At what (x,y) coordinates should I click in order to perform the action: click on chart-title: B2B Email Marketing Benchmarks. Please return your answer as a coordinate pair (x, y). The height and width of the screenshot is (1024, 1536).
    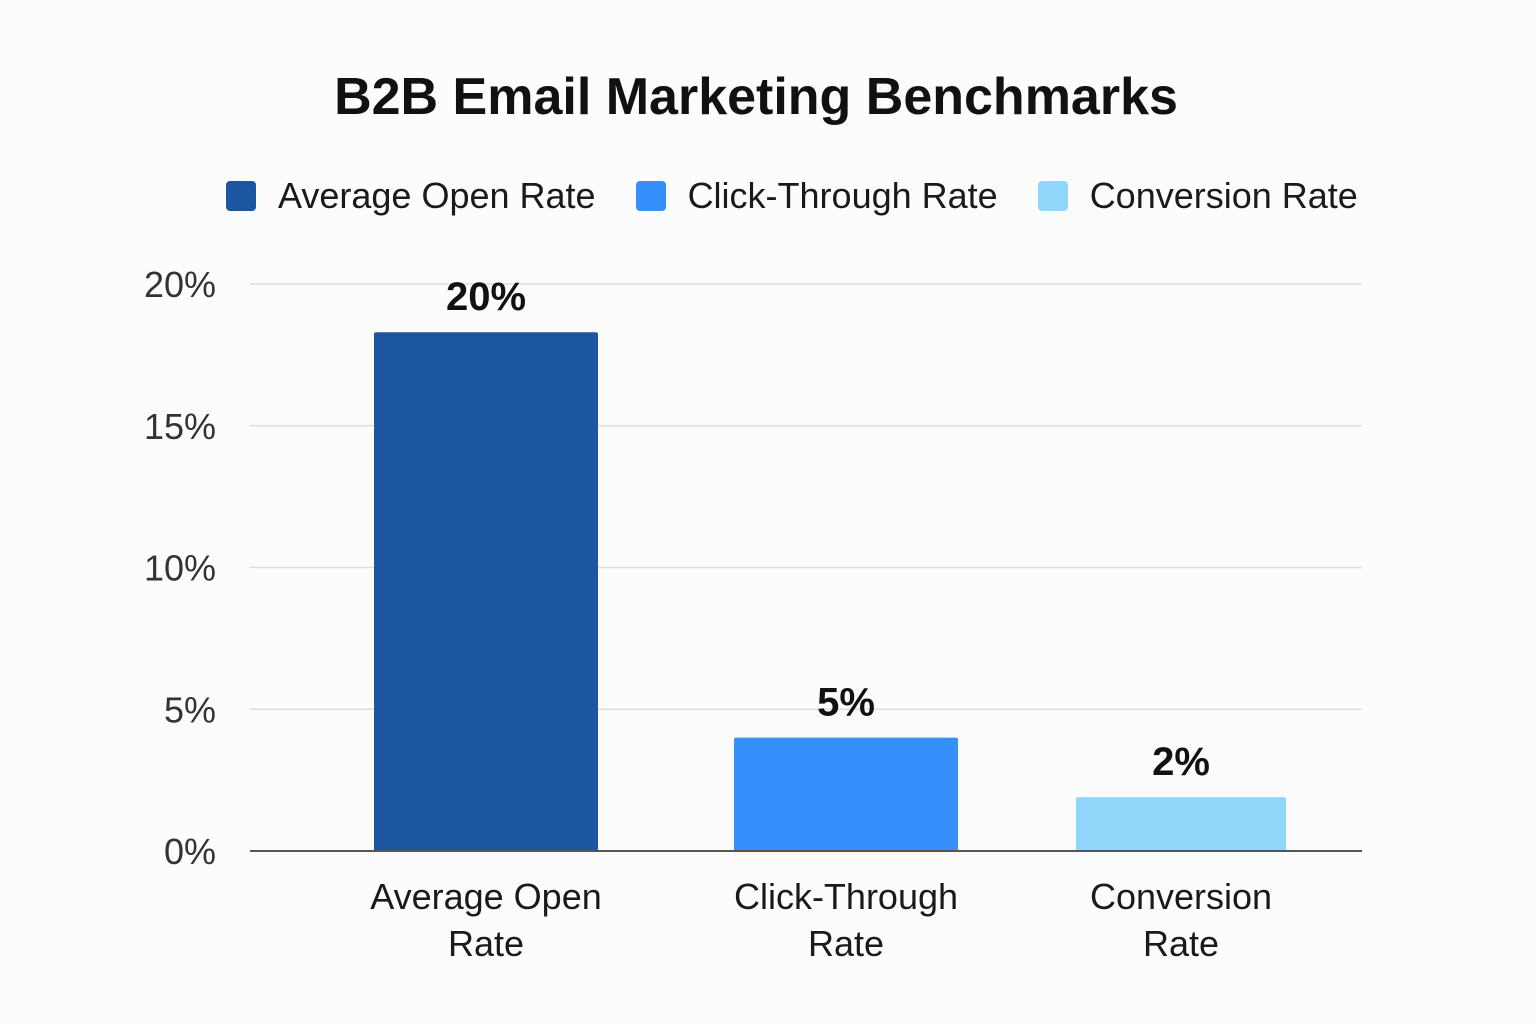
    Looking at the image, I should click on (756, 97).